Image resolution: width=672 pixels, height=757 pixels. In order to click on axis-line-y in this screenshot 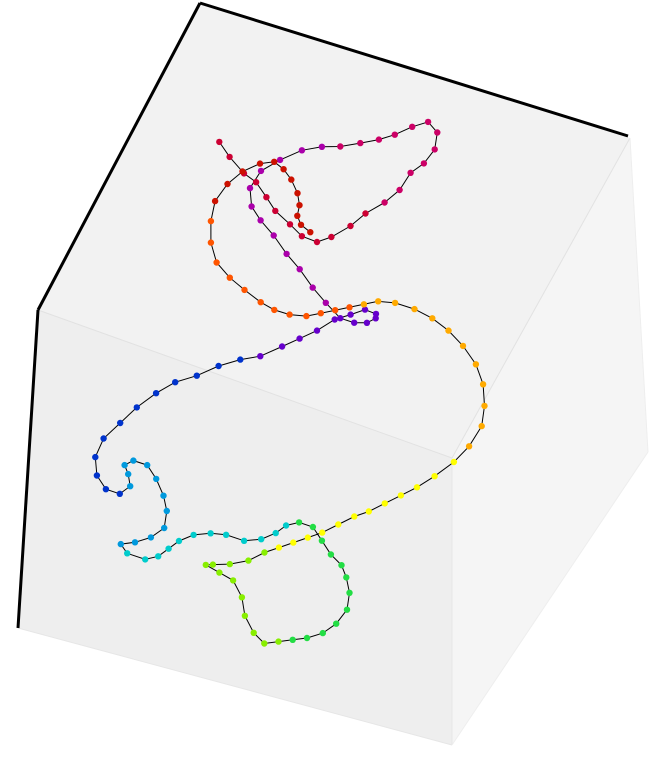, I will do `click(119, 156)`.